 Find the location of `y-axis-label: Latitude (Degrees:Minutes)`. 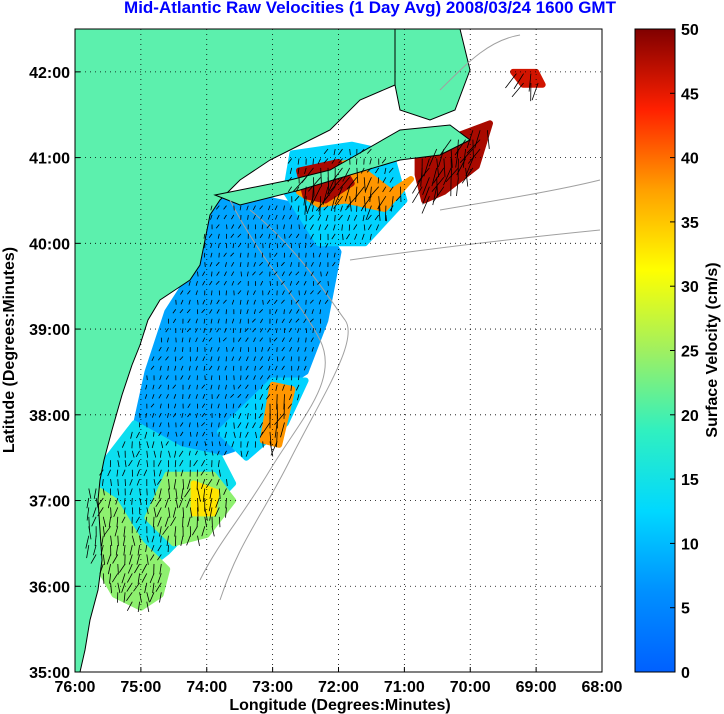

y-axis-label: Latitude (Degrees:Minutes) is located at coordinates (9, 350).